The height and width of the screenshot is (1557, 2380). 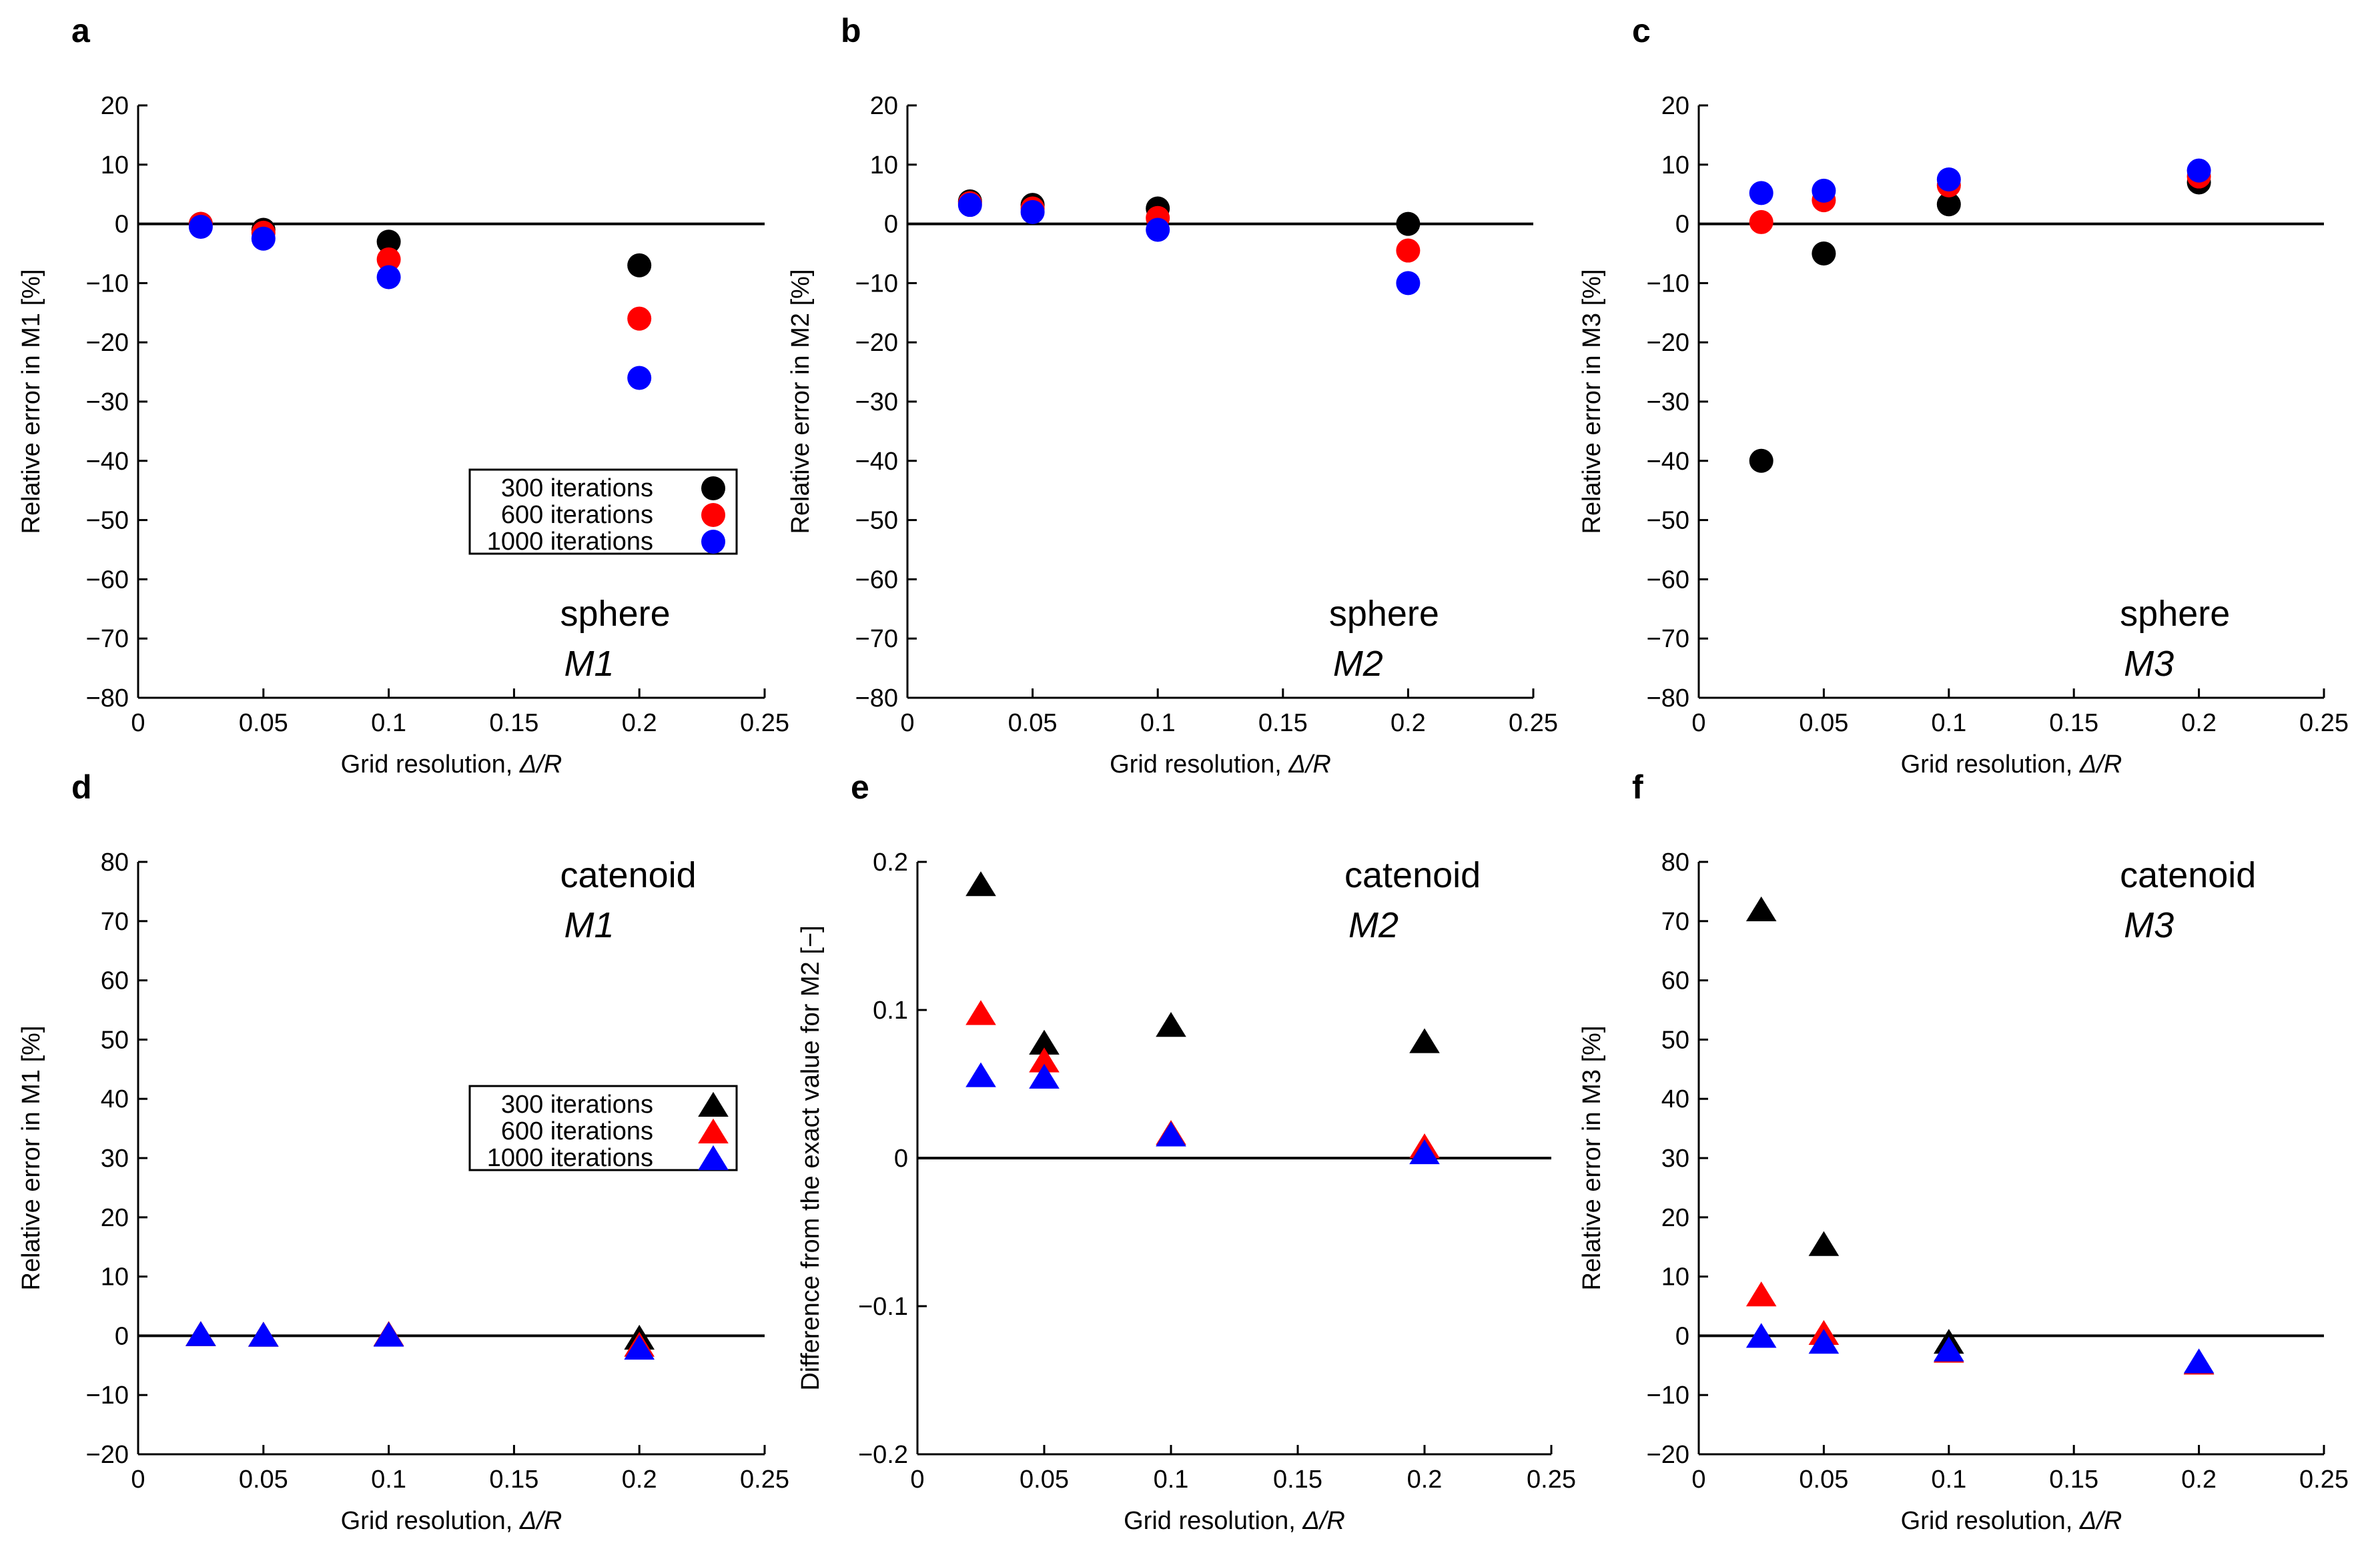 What do you see at coordinates (615, 614) in the screenshot?
I see `shape-annotation: sphere` at bounding box center [615, 614].